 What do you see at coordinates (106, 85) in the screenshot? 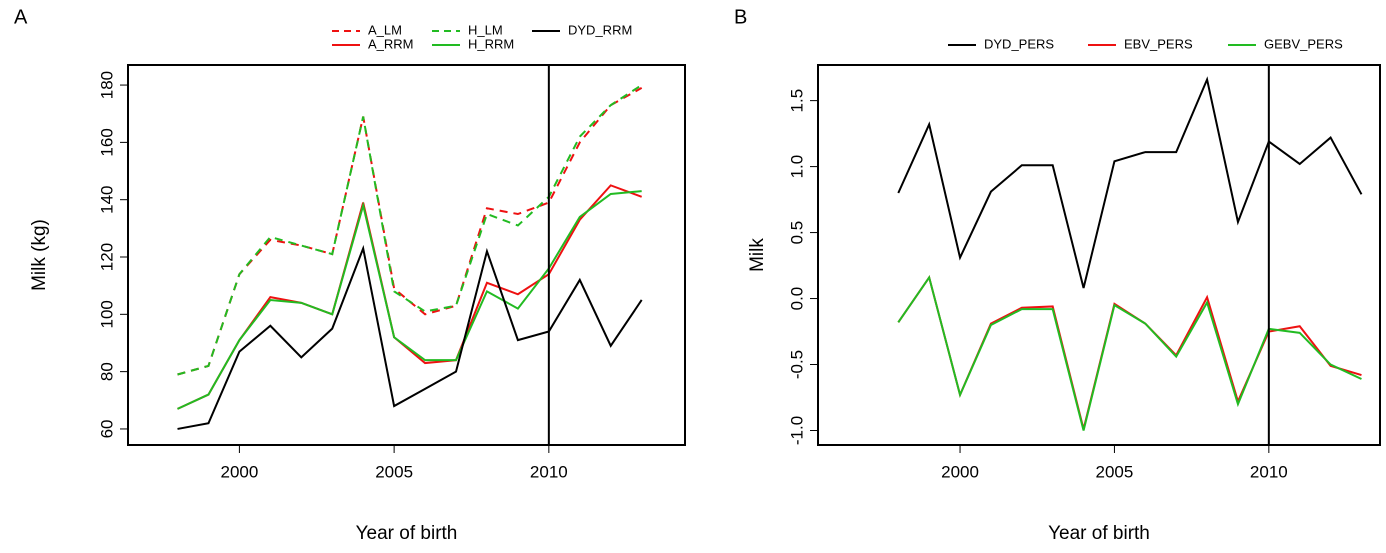
I see `y-tick-label: 180` at bounding box center [106, 85].